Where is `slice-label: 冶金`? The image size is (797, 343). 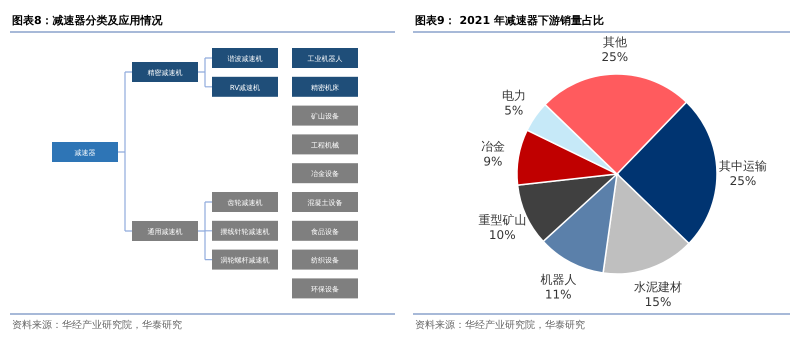 slice-label: 冶金 is located at coordinates (492, 147).